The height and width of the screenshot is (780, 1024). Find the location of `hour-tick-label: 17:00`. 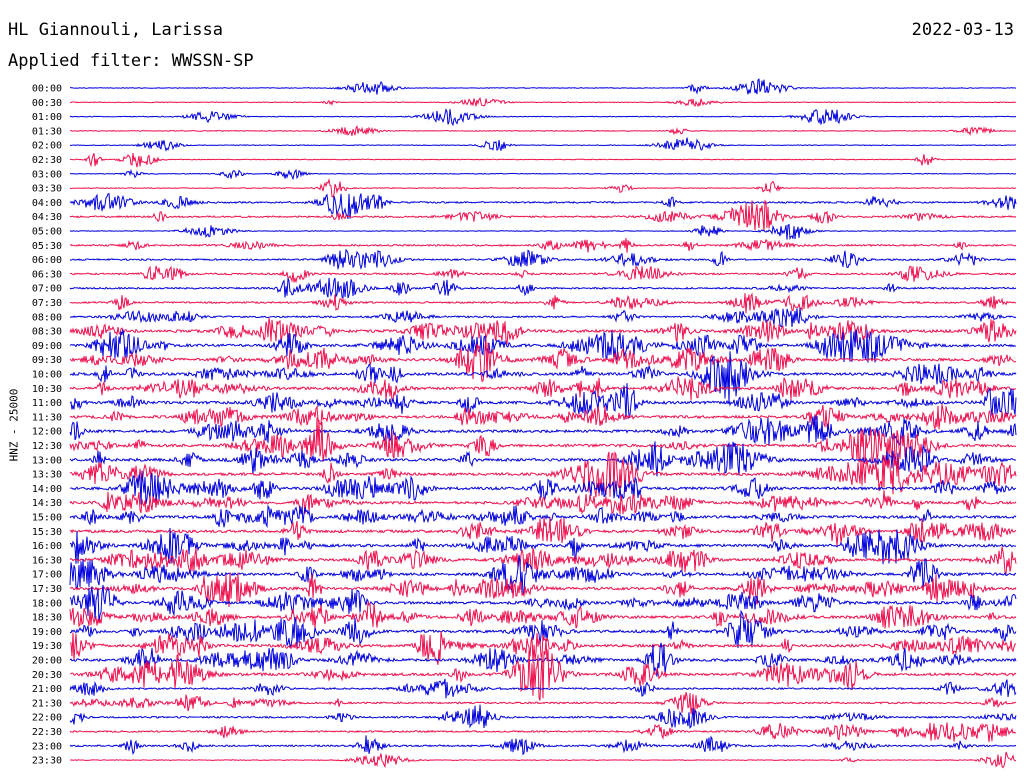

hour-tick-label: 17:00 is located at coordinates (47, 575).